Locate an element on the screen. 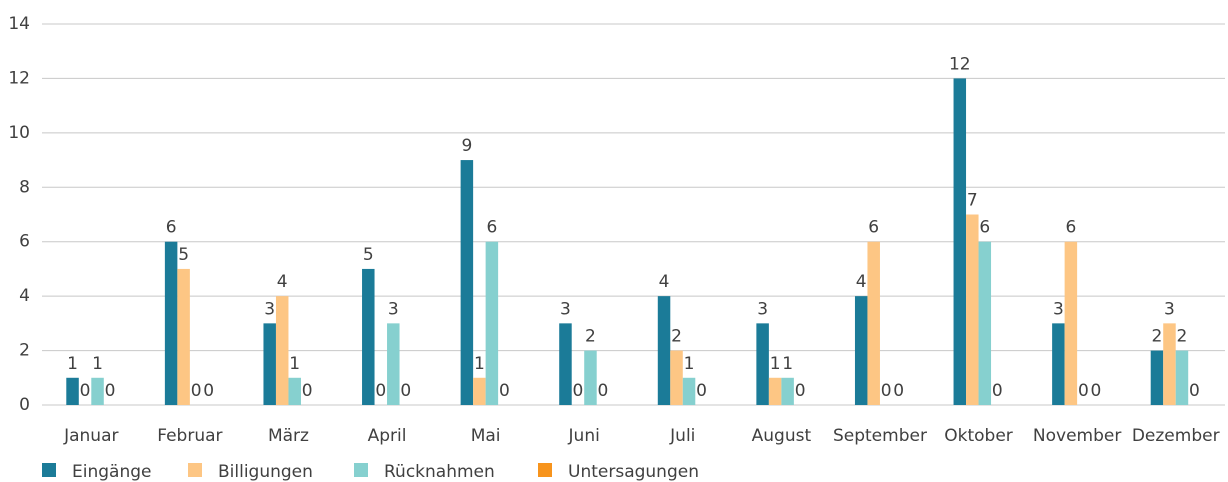 Image resolution: width=1228 pixels, height=482 pixels. x-tick-label: Juni is located at coordinates (584, 436).